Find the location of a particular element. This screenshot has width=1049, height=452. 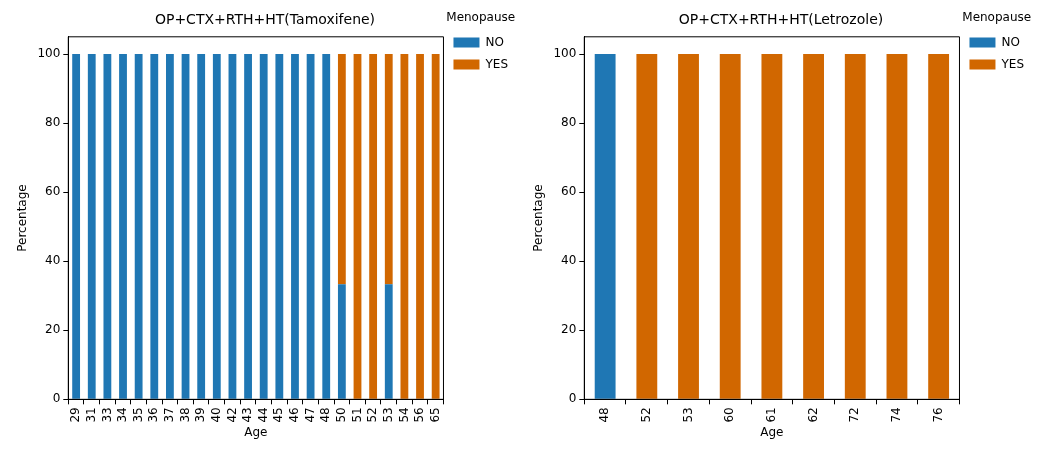

x-tick-label: 40 is located at coordinates (215, 415).